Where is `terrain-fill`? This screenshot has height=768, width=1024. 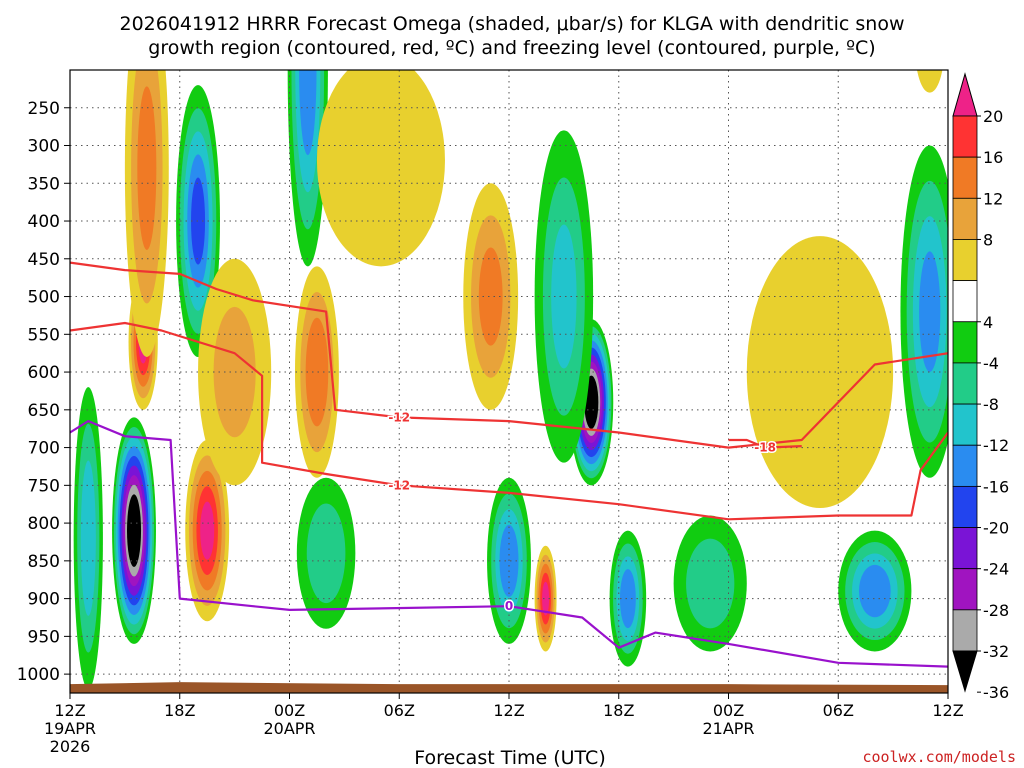 terrain-fill is located at coordinates (509, 687).